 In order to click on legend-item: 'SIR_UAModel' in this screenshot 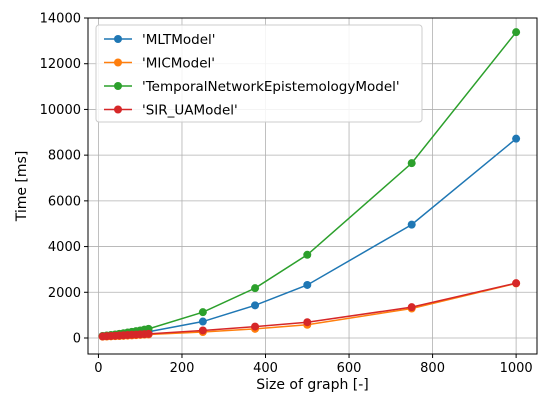, I will do `click(171, 111)`.